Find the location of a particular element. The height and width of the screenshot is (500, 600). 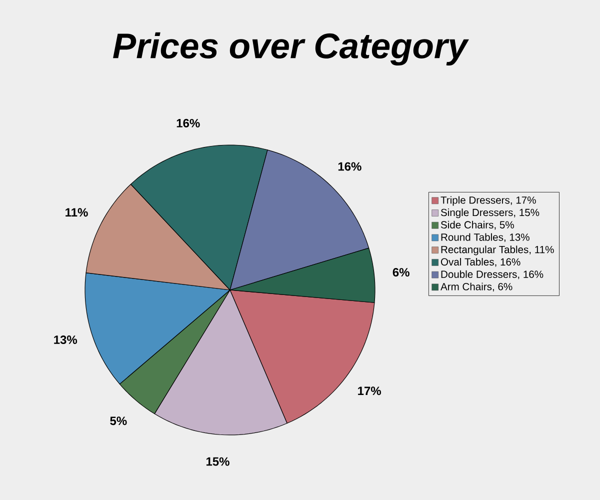

chart-title: Prices over Category is located at coordinates (291, 49).